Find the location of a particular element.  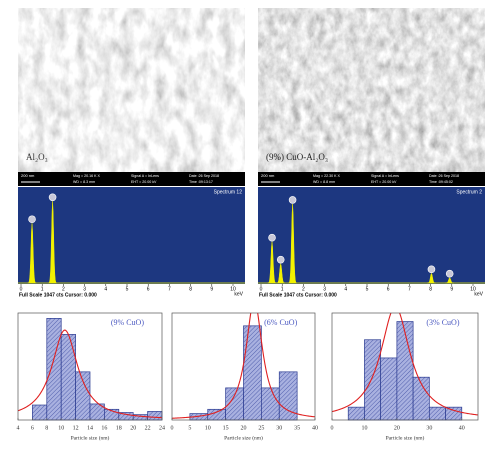

tick-label: 12 is located at coordinates (76, 428).